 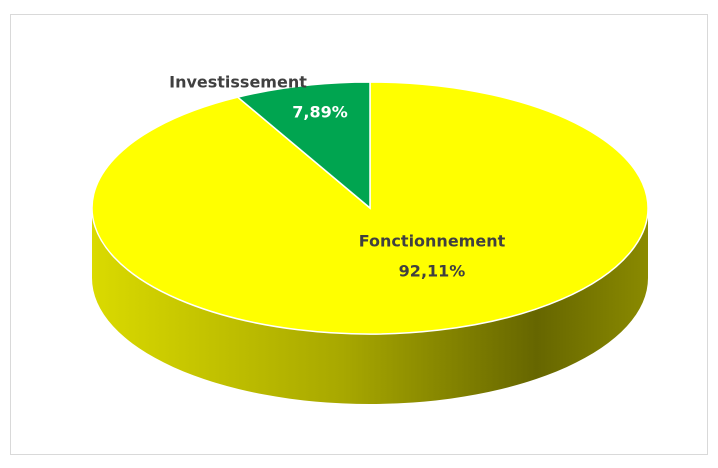 I want to click on pie-slice, so click(x=303, y=145).